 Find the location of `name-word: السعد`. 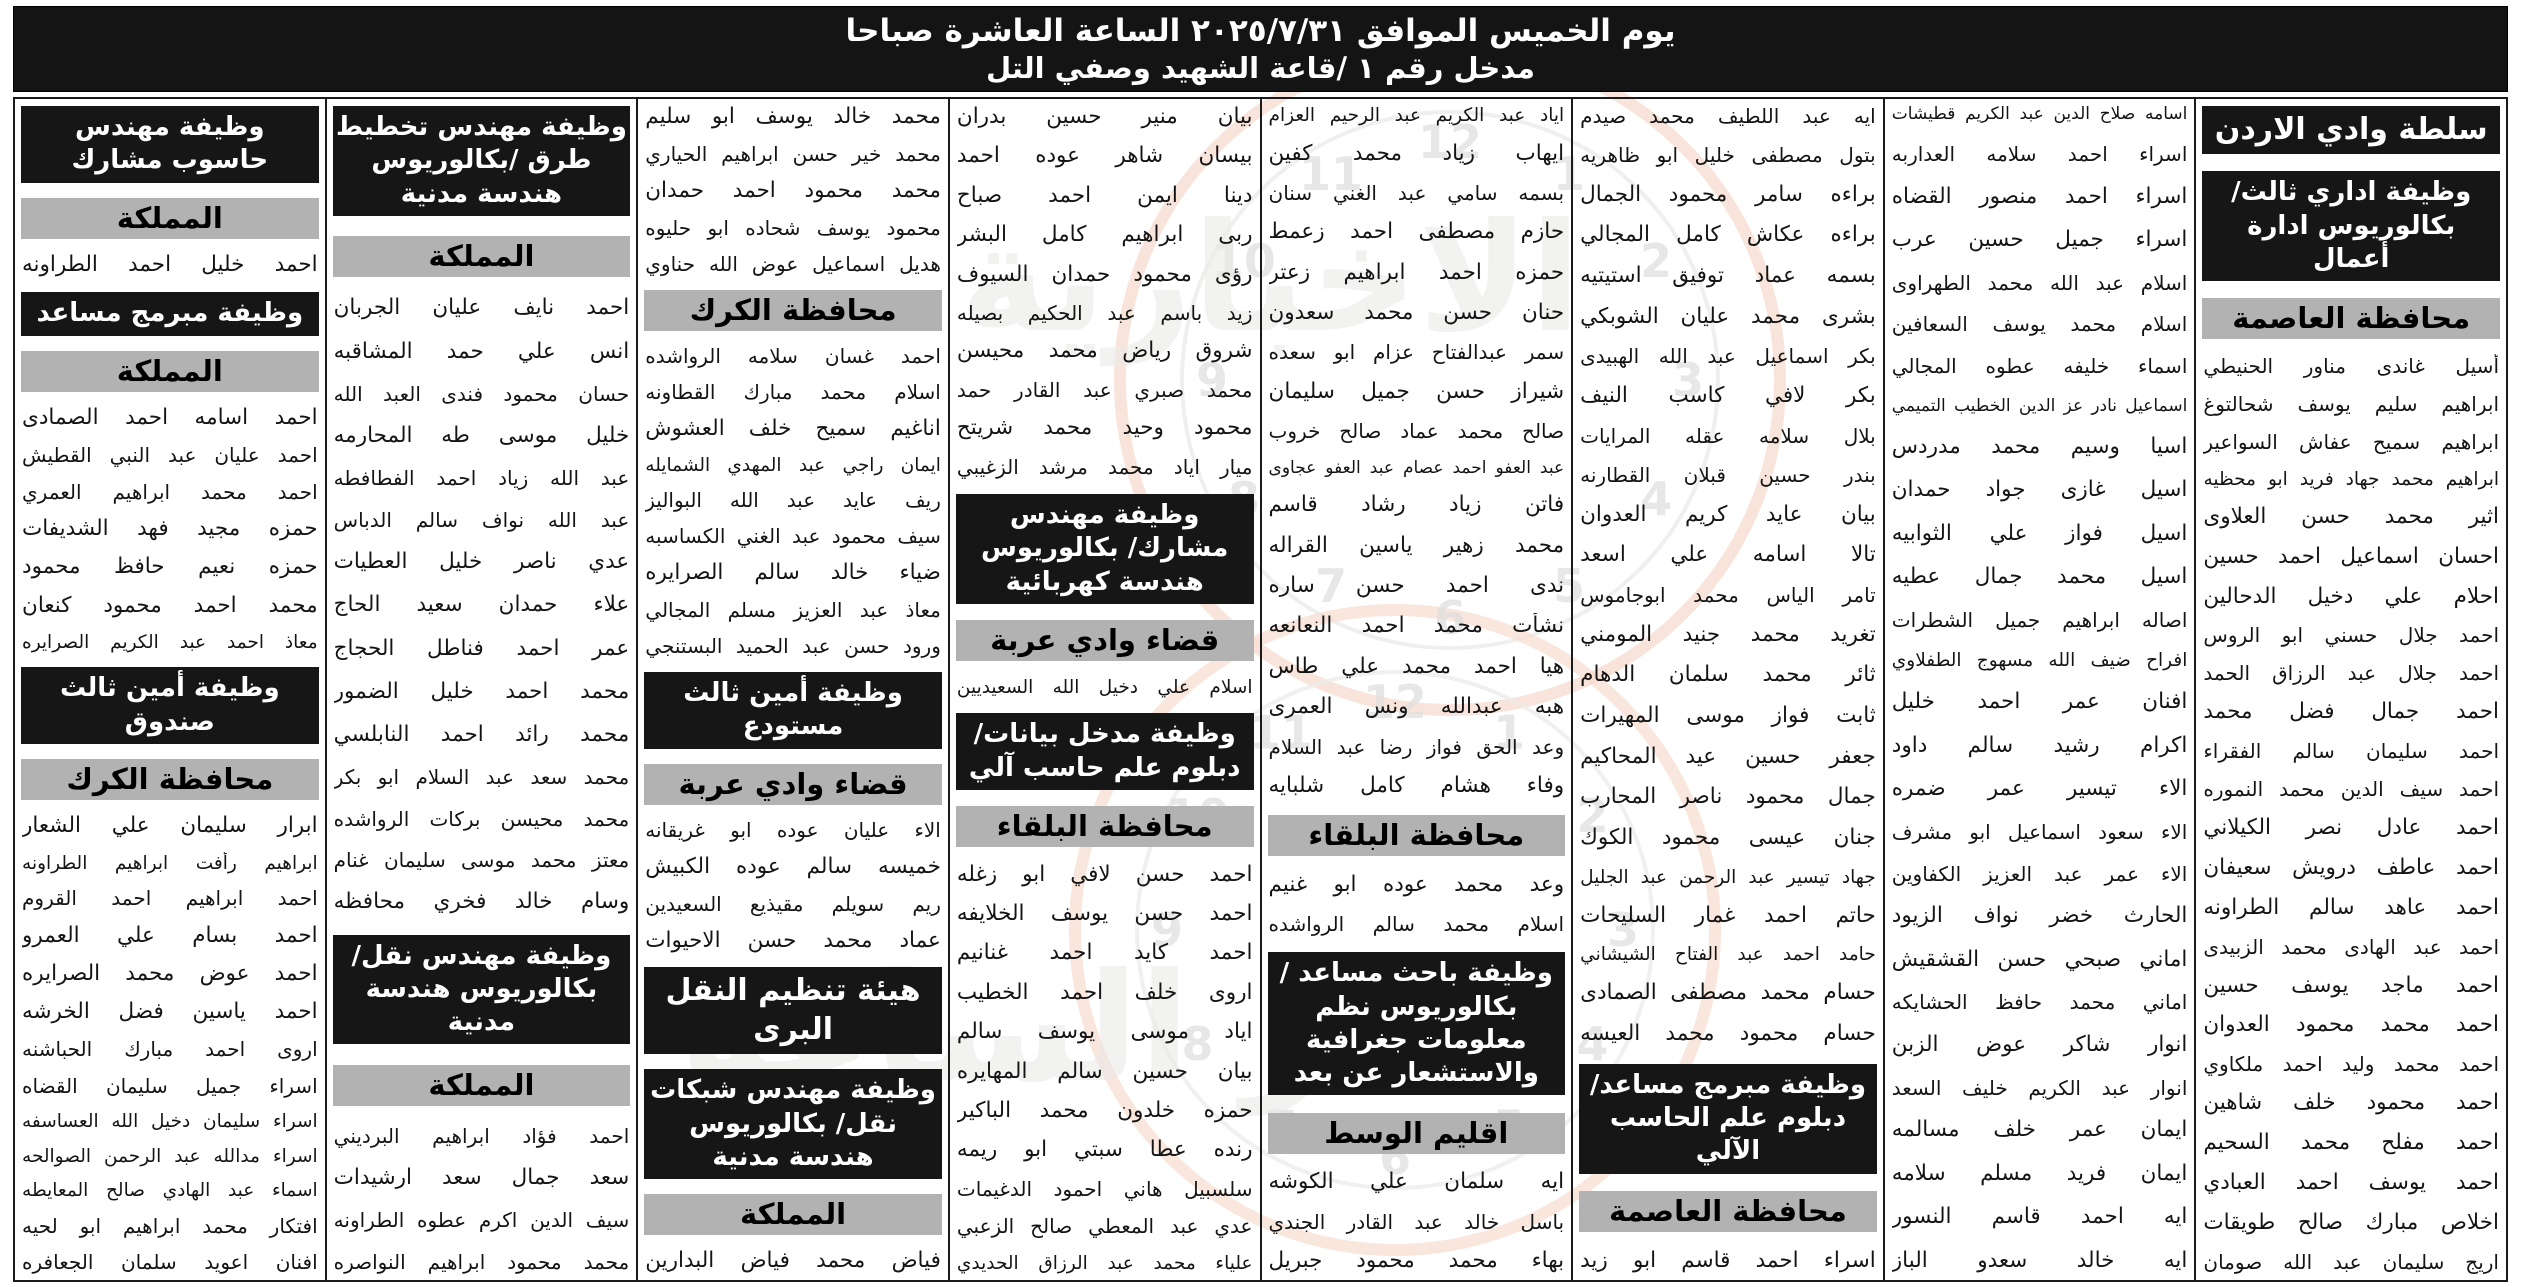

name-word: السعد is located at coordinates (1916, 1087).